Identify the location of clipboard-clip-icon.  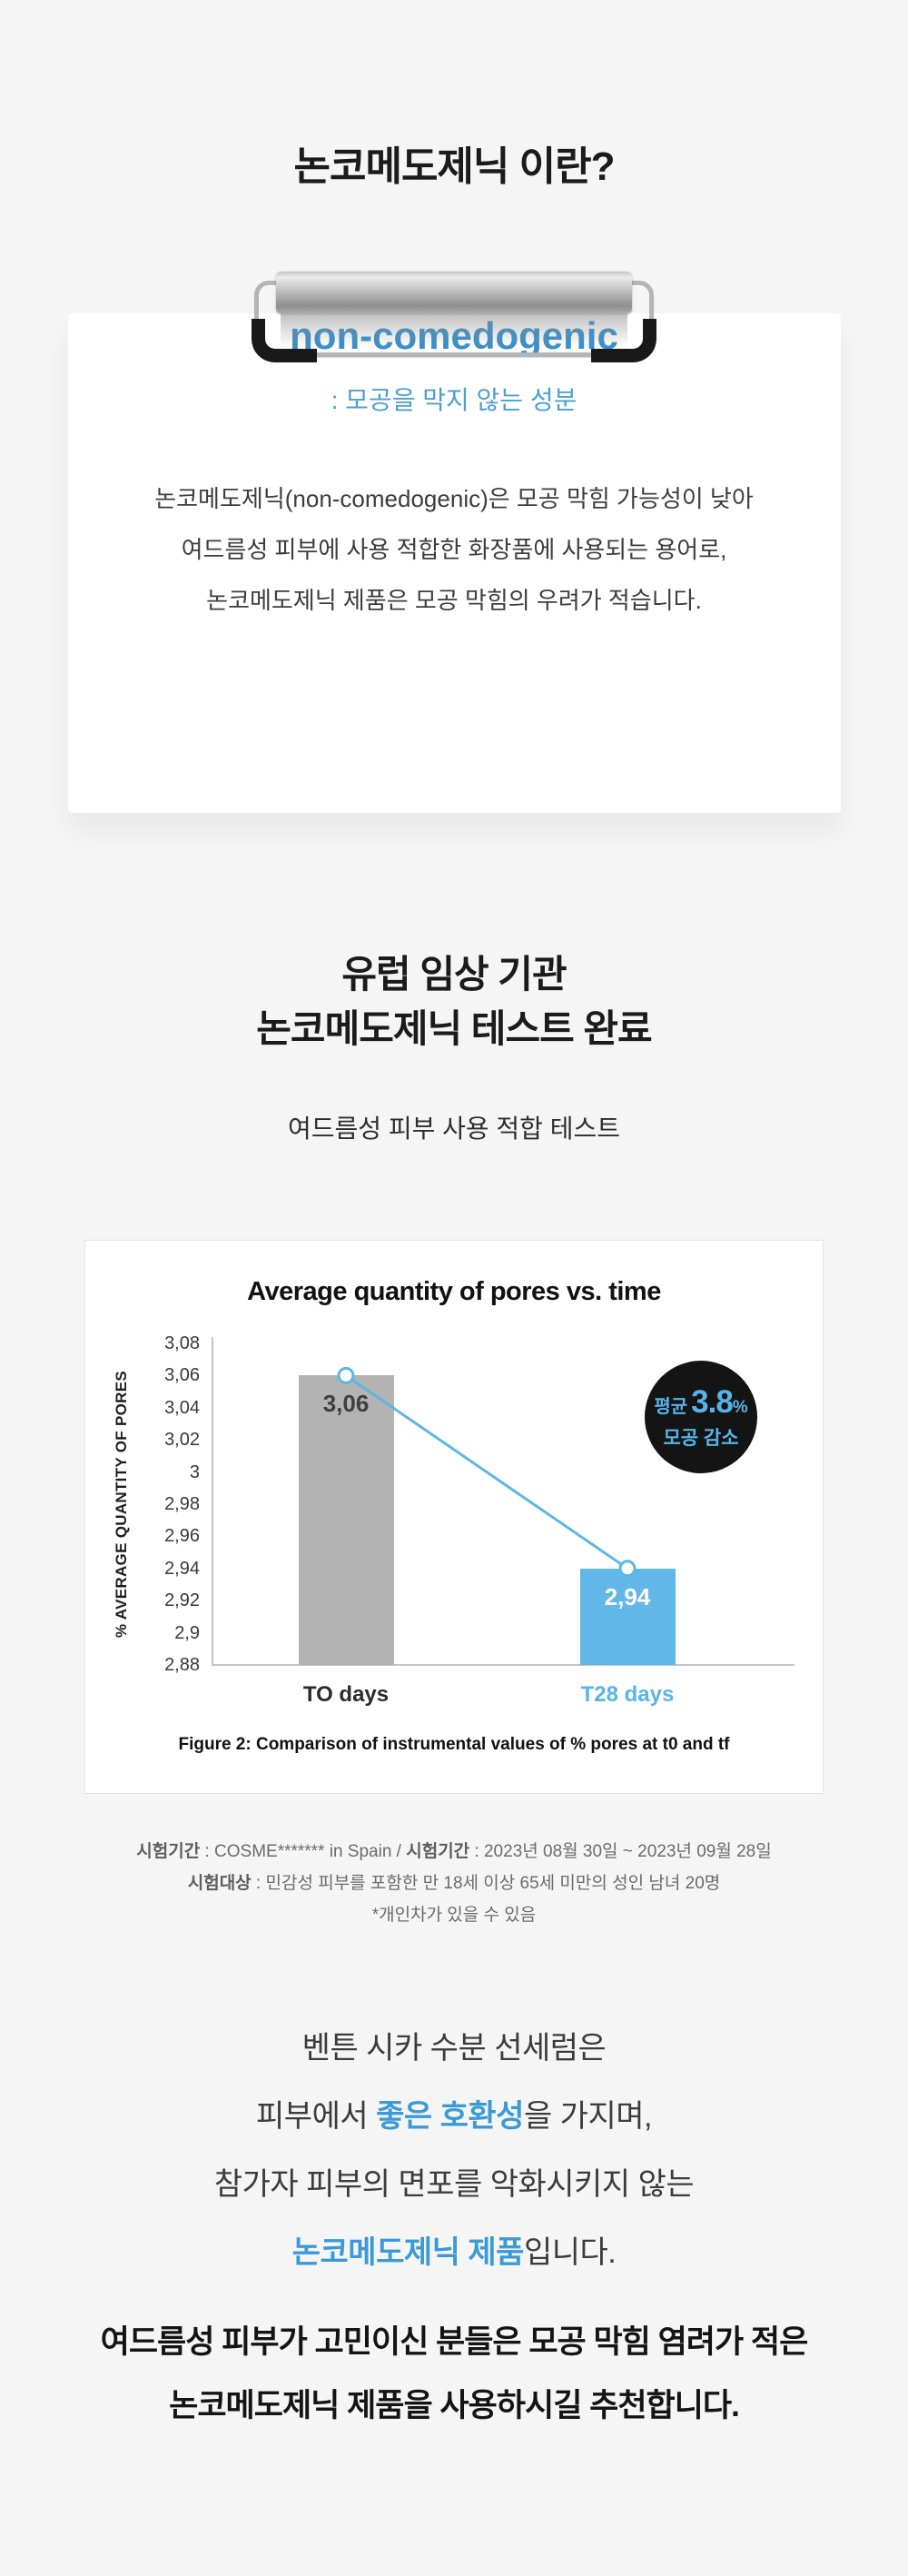
(454, 317).